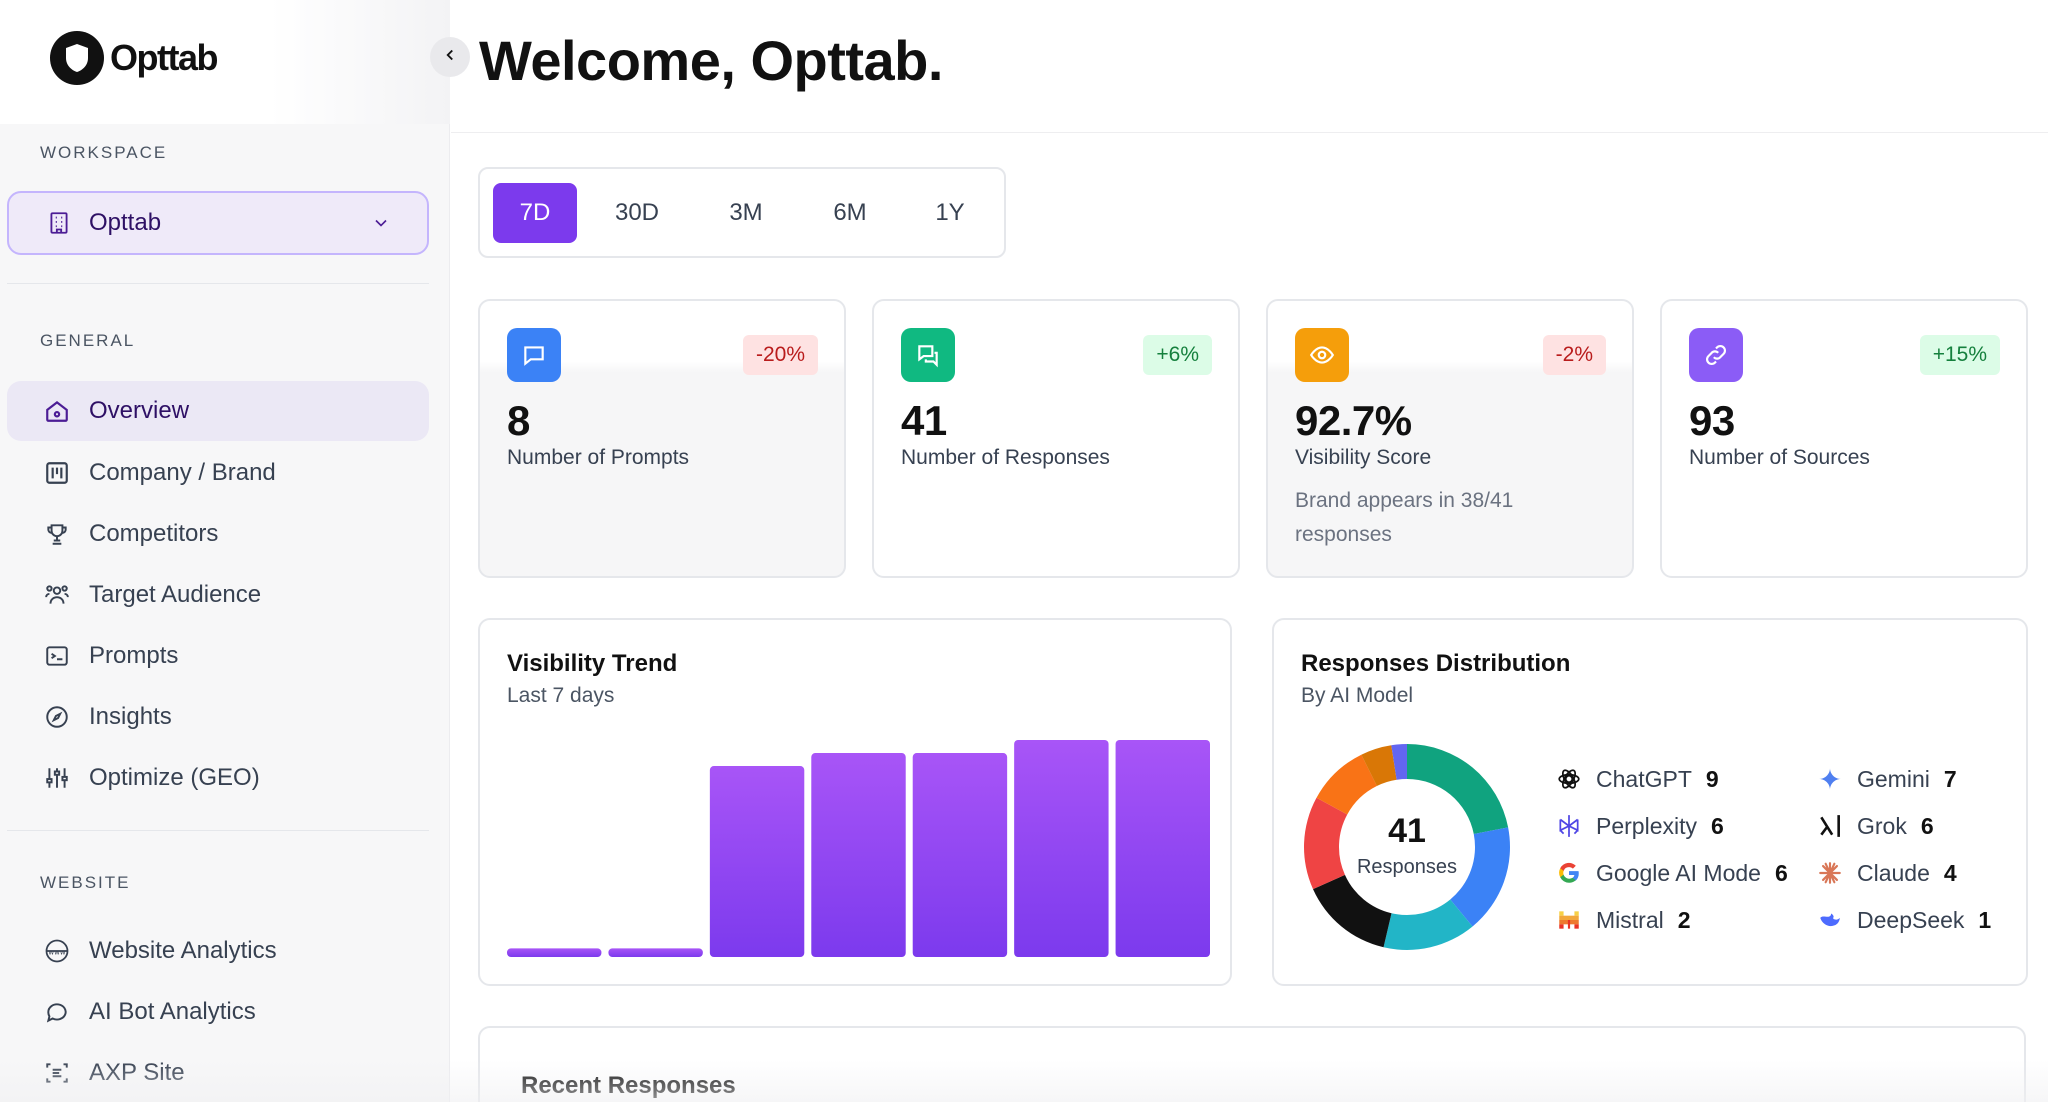  I want to click on sidebar-item-insights: Insights, so click(218, 717).